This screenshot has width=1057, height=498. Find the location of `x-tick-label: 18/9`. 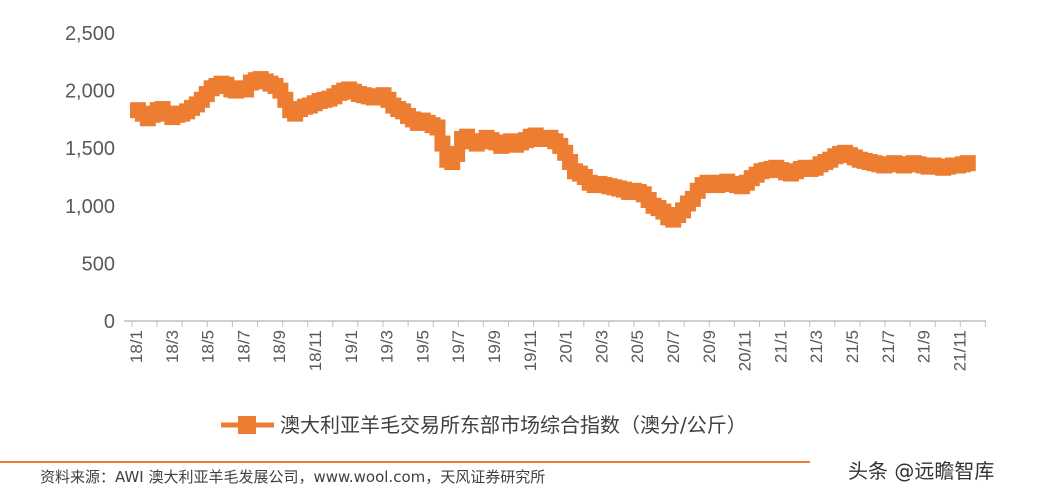

x-tick-label: 18/9 is located at coordinates (279, 346).